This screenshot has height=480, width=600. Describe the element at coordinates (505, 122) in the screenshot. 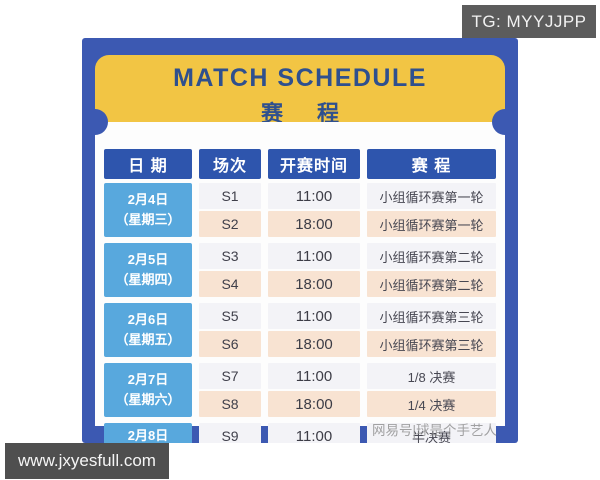

I see `ticket-notch-right` at that location.